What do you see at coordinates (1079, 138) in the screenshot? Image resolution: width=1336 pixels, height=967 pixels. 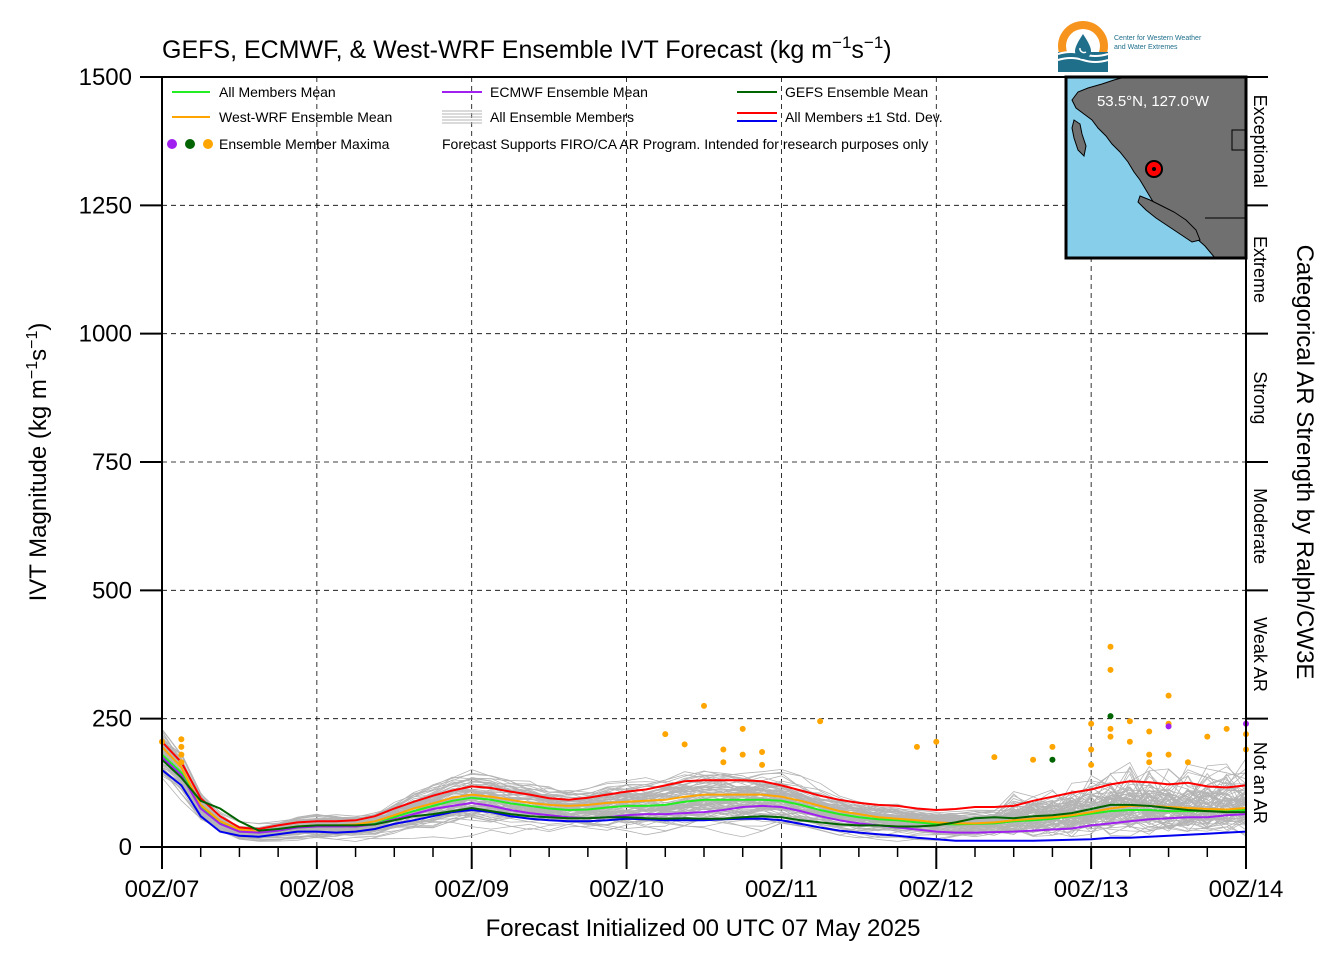 I see `map-island-north` at bounding box center [1079, 138].